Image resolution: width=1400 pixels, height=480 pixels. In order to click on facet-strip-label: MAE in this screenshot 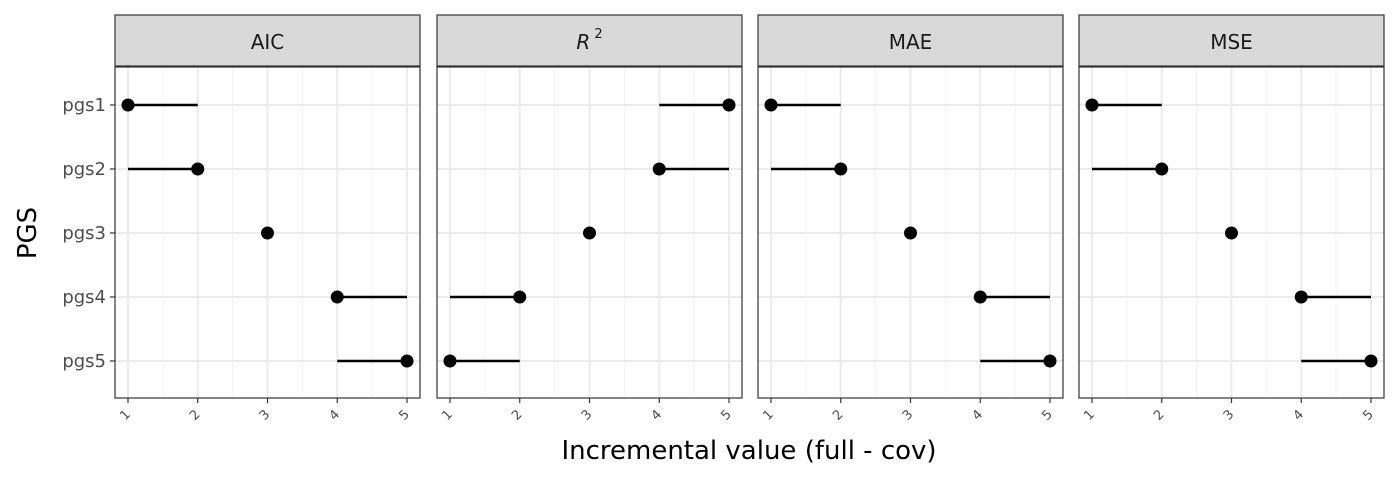, I will do `click(911, 42)`.